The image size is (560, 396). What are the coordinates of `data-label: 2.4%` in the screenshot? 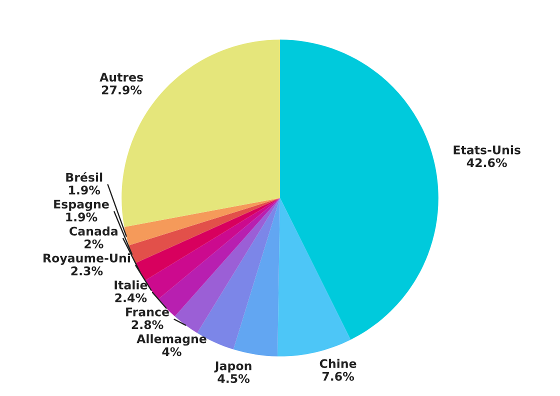 It's located at (131, 297).